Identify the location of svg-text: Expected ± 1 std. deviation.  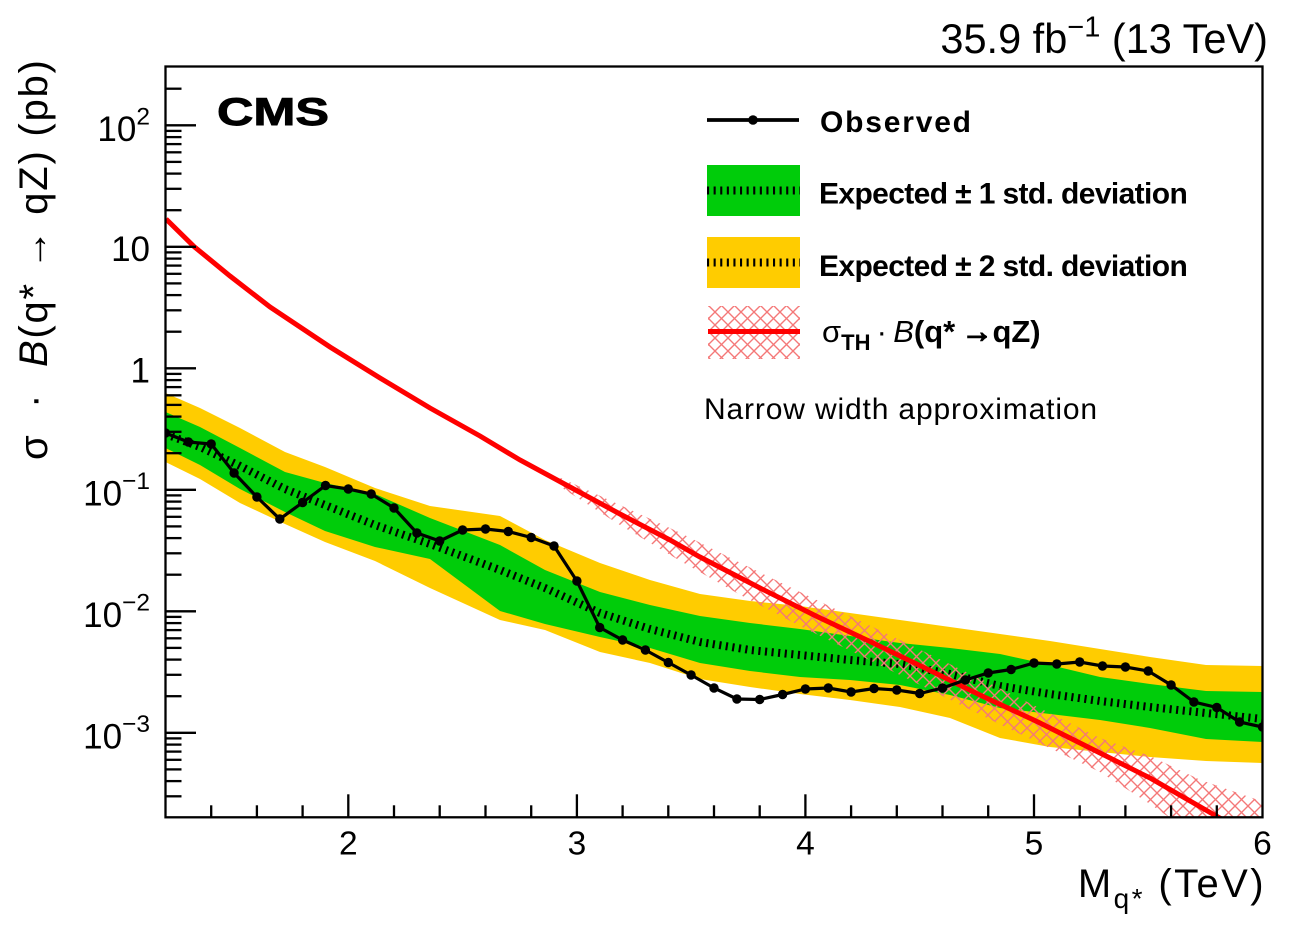
(1003, 194).